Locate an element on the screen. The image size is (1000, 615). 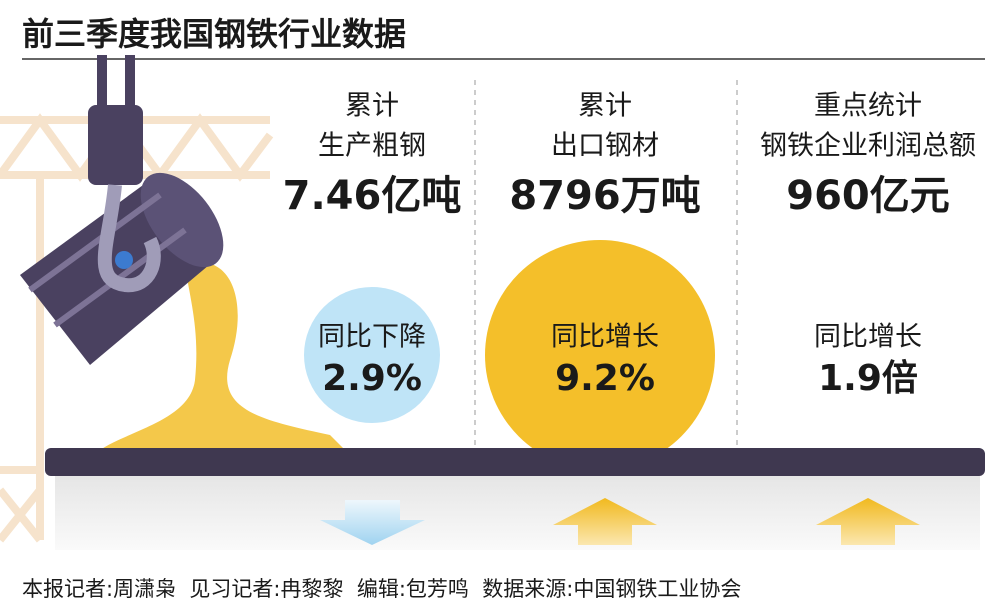
value: 960亿元 is located at coordinates (868, 196).